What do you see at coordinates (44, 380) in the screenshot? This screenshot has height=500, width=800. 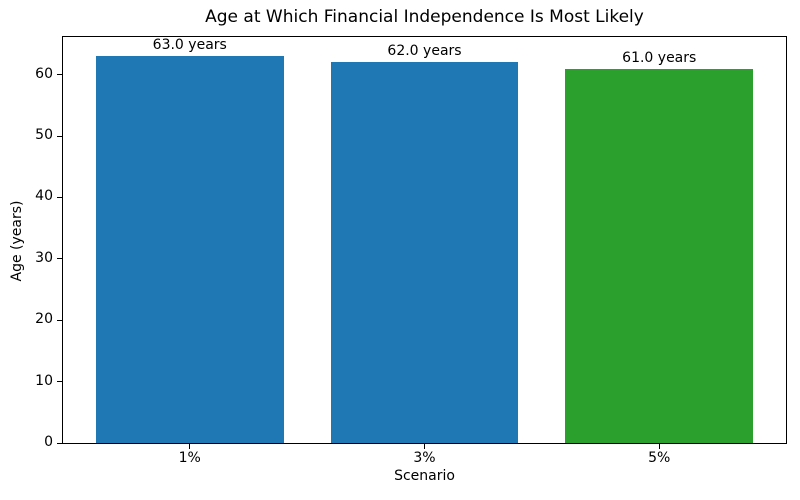 I see `y-tick-label: 10` at bounding box center [44, 380].